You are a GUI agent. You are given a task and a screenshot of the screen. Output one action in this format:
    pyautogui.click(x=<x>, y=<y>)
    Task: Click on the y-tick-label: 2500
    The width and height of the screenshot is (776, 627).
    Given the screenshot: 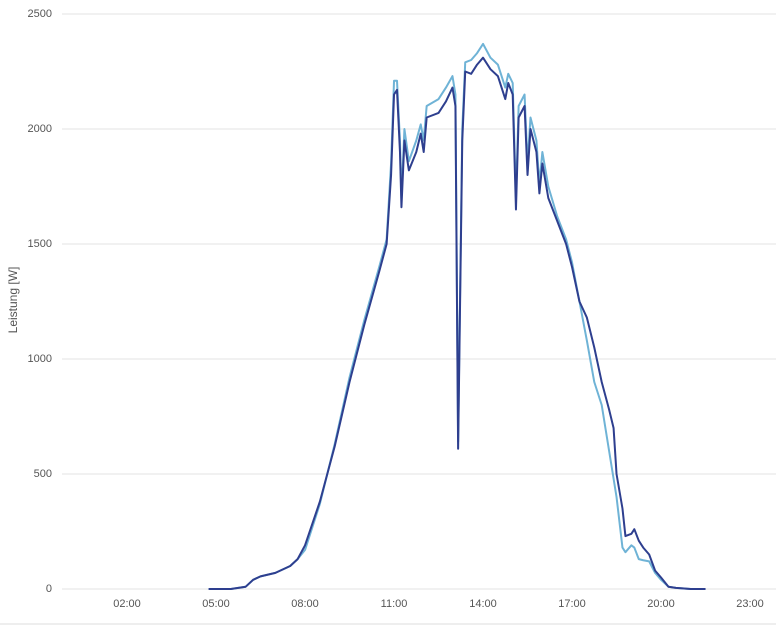 What is the action you would take?
    pyautogui.click(x=40, y=14)
    